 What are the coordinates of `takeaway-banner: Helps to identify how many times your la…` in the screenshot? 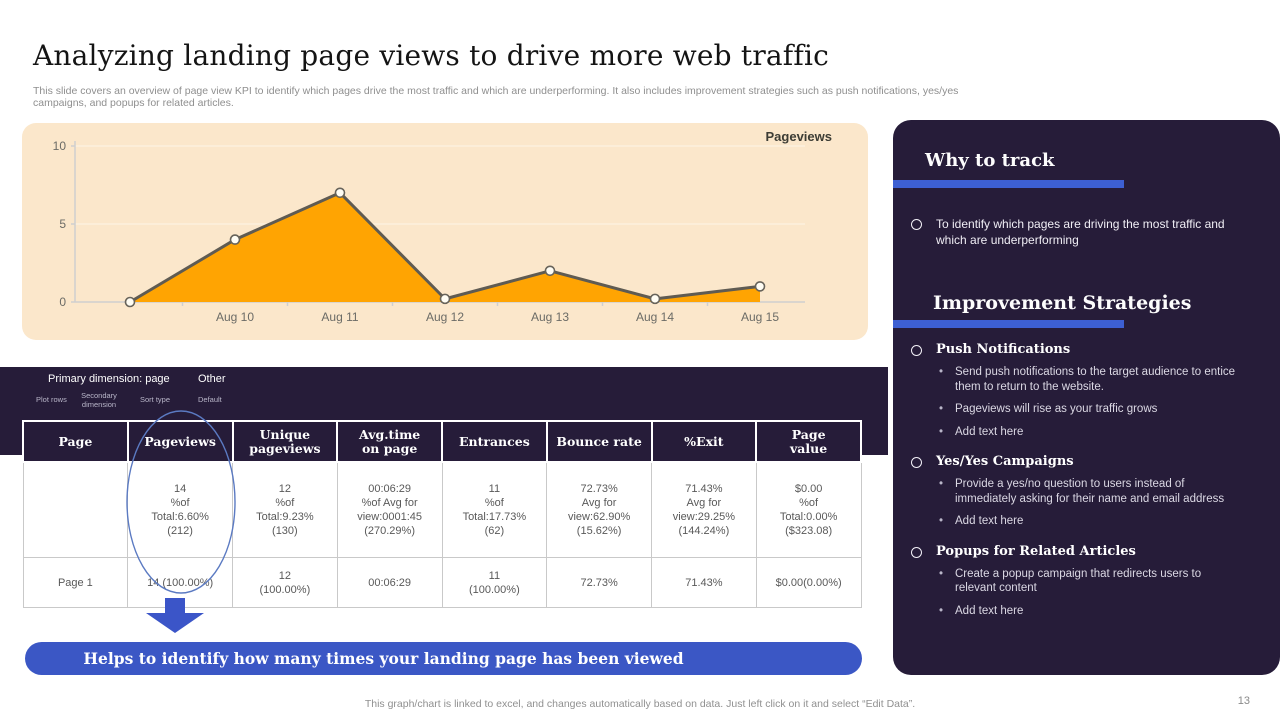 It's located at (443, 658).